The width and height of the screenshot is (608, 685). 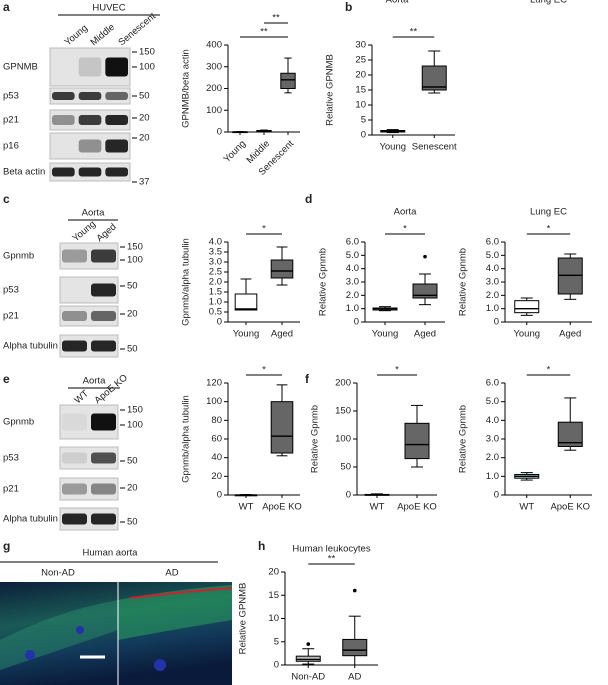 I want to click on blot-header: Aorta, so click(x=94, y=381).